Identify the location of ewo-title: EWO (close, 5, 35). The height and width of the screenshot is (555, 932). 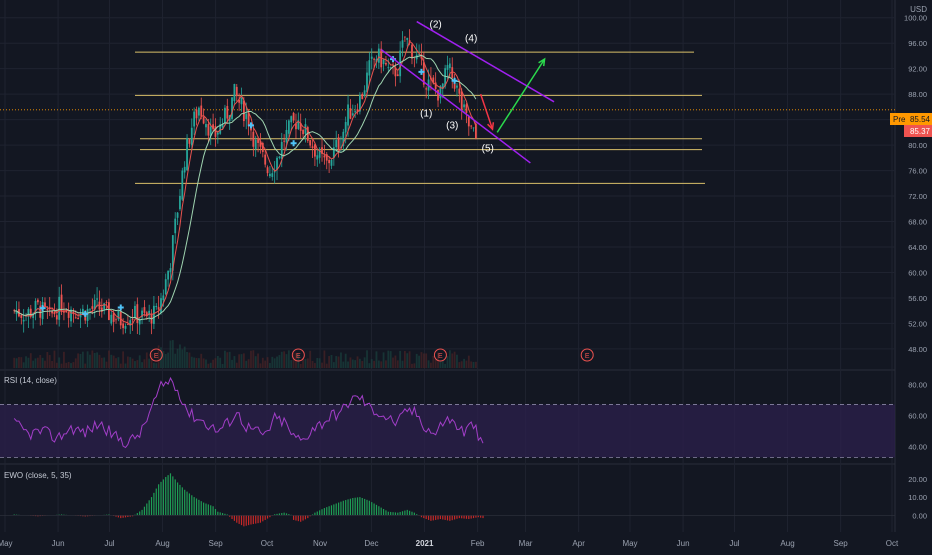
(38, 475).